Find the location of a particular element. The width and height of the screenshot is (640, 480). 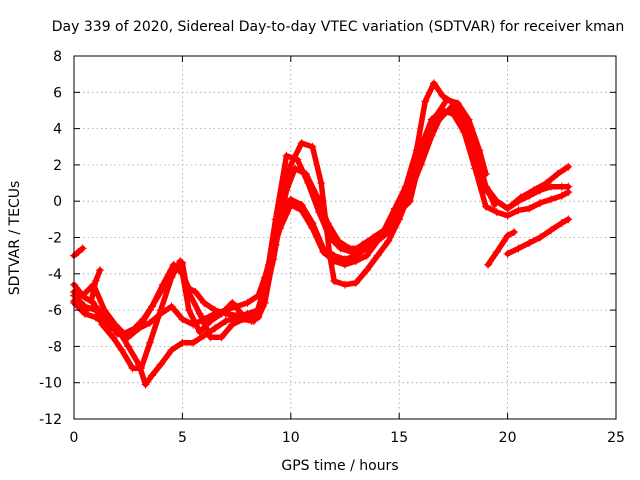

x-tick-label: 5 is located at coordinates (182, 438).